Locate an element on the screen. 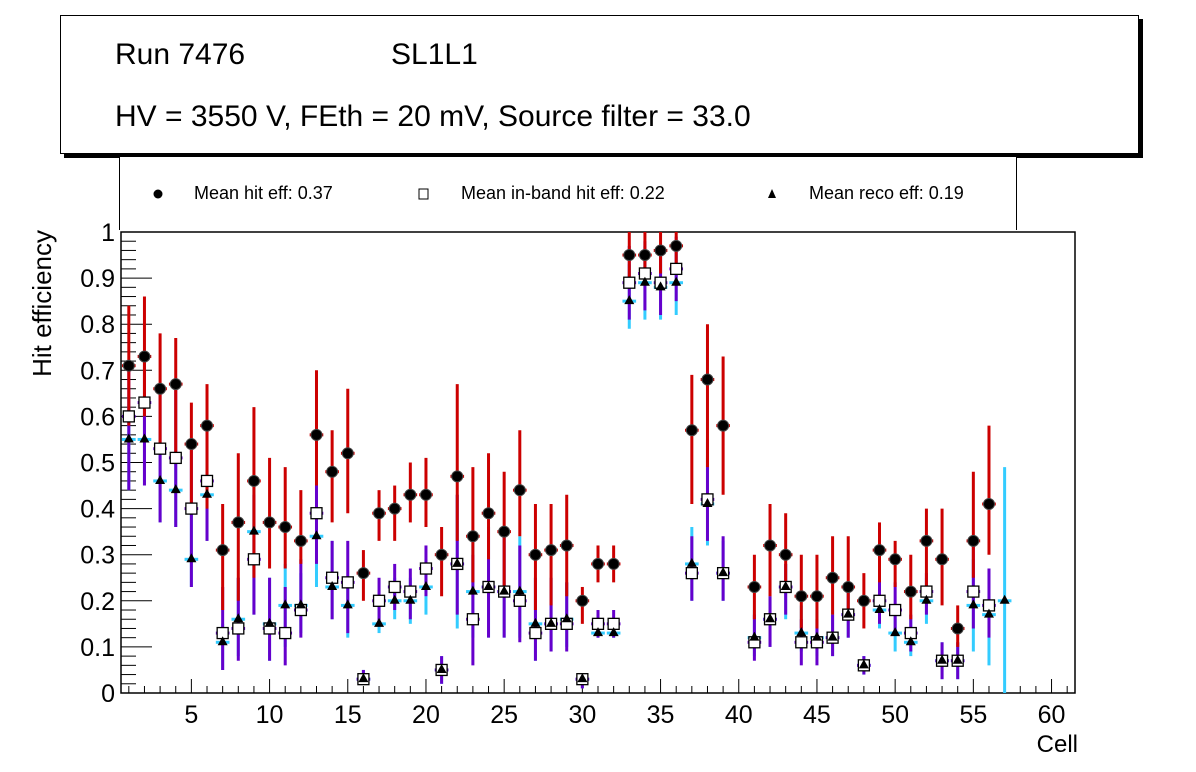 Image resolution: width=1196 pixels, height=772 pixels. y-tick-label: 0.4 is located at coordinates (97, 510).